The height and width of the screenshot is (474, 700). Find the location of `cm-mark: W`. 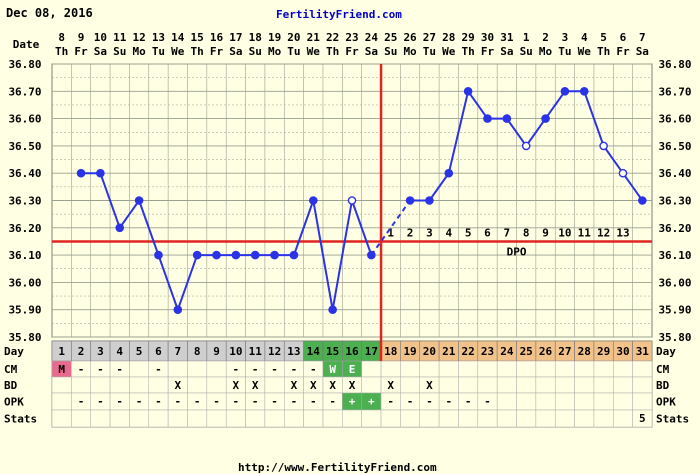

cm-mark: W is located at coordinates (332, 369).